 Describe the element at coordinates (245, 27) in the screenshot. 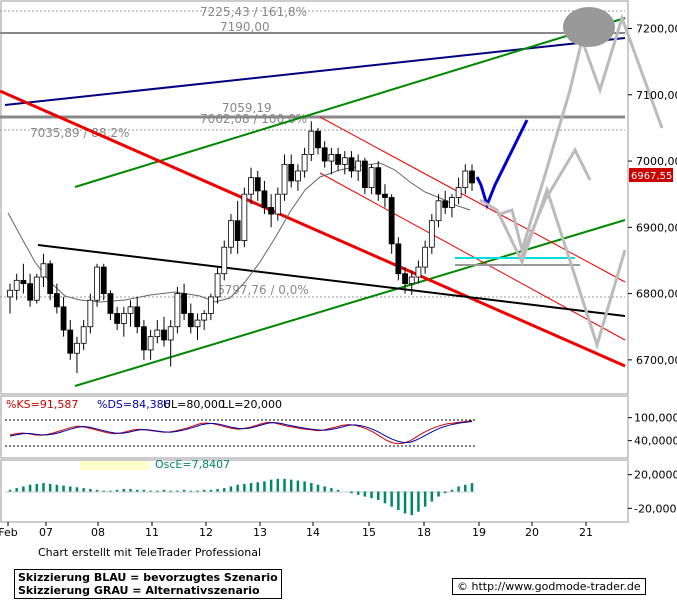

I see `fib-label-7190: 7190,00` at that location.